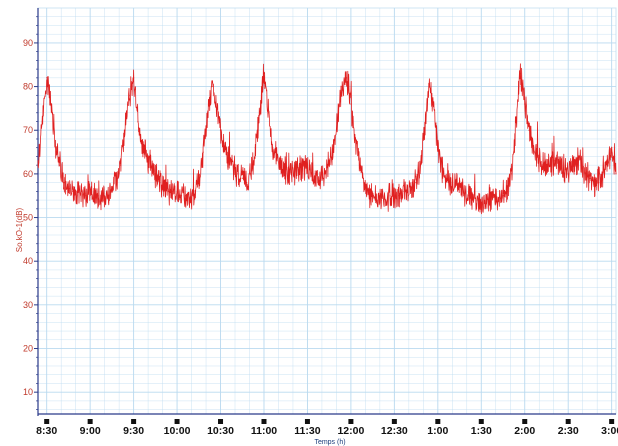 This screenshot has height=446, width=618. What do you see at coordinates (481, 431) in the screenshot?
I see `x-tick-label: 1:30` at bounding box center [481, 431].